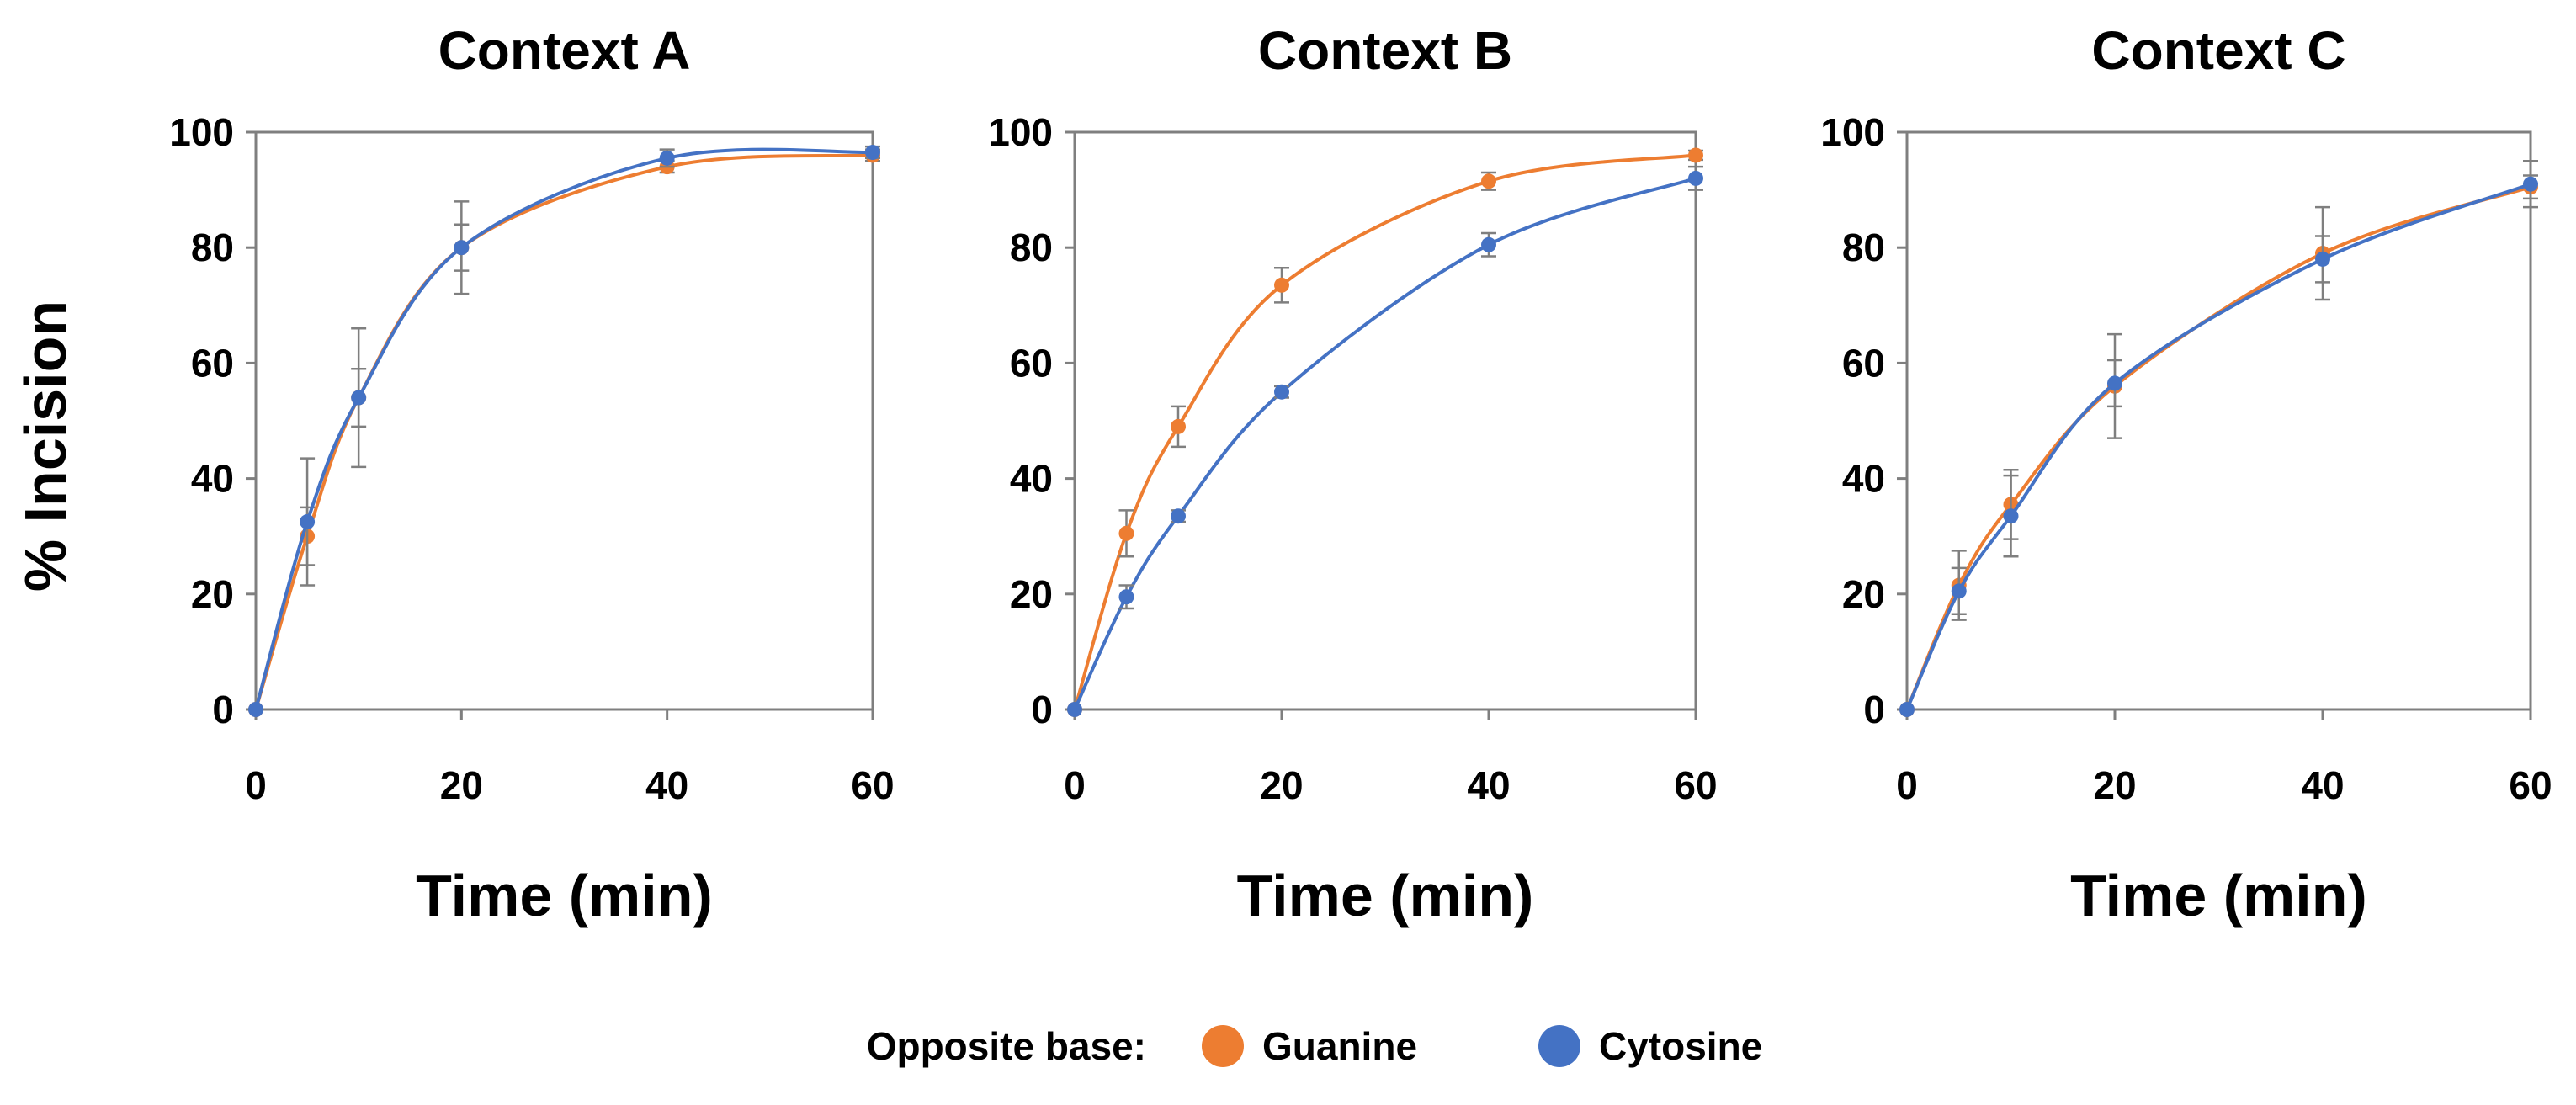  Describe the element at coordinates (1223, 1046) in the screenshot. I see `legend-marker-guanine` at that location.